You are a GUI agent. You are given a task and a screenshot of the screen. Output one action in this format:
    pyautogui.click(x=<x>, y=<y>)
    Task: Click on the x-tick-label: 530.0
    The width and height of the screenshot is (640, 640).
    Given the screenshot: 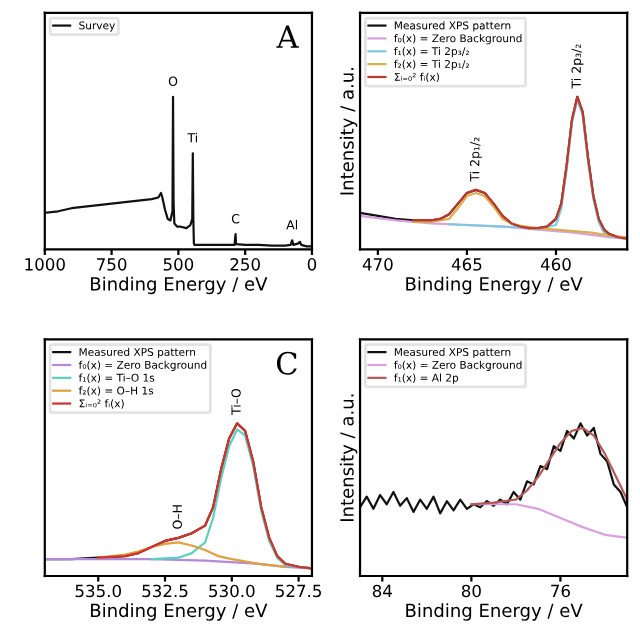 What is the action you would take?
    pyautogui.click(x=232, y=591)
    